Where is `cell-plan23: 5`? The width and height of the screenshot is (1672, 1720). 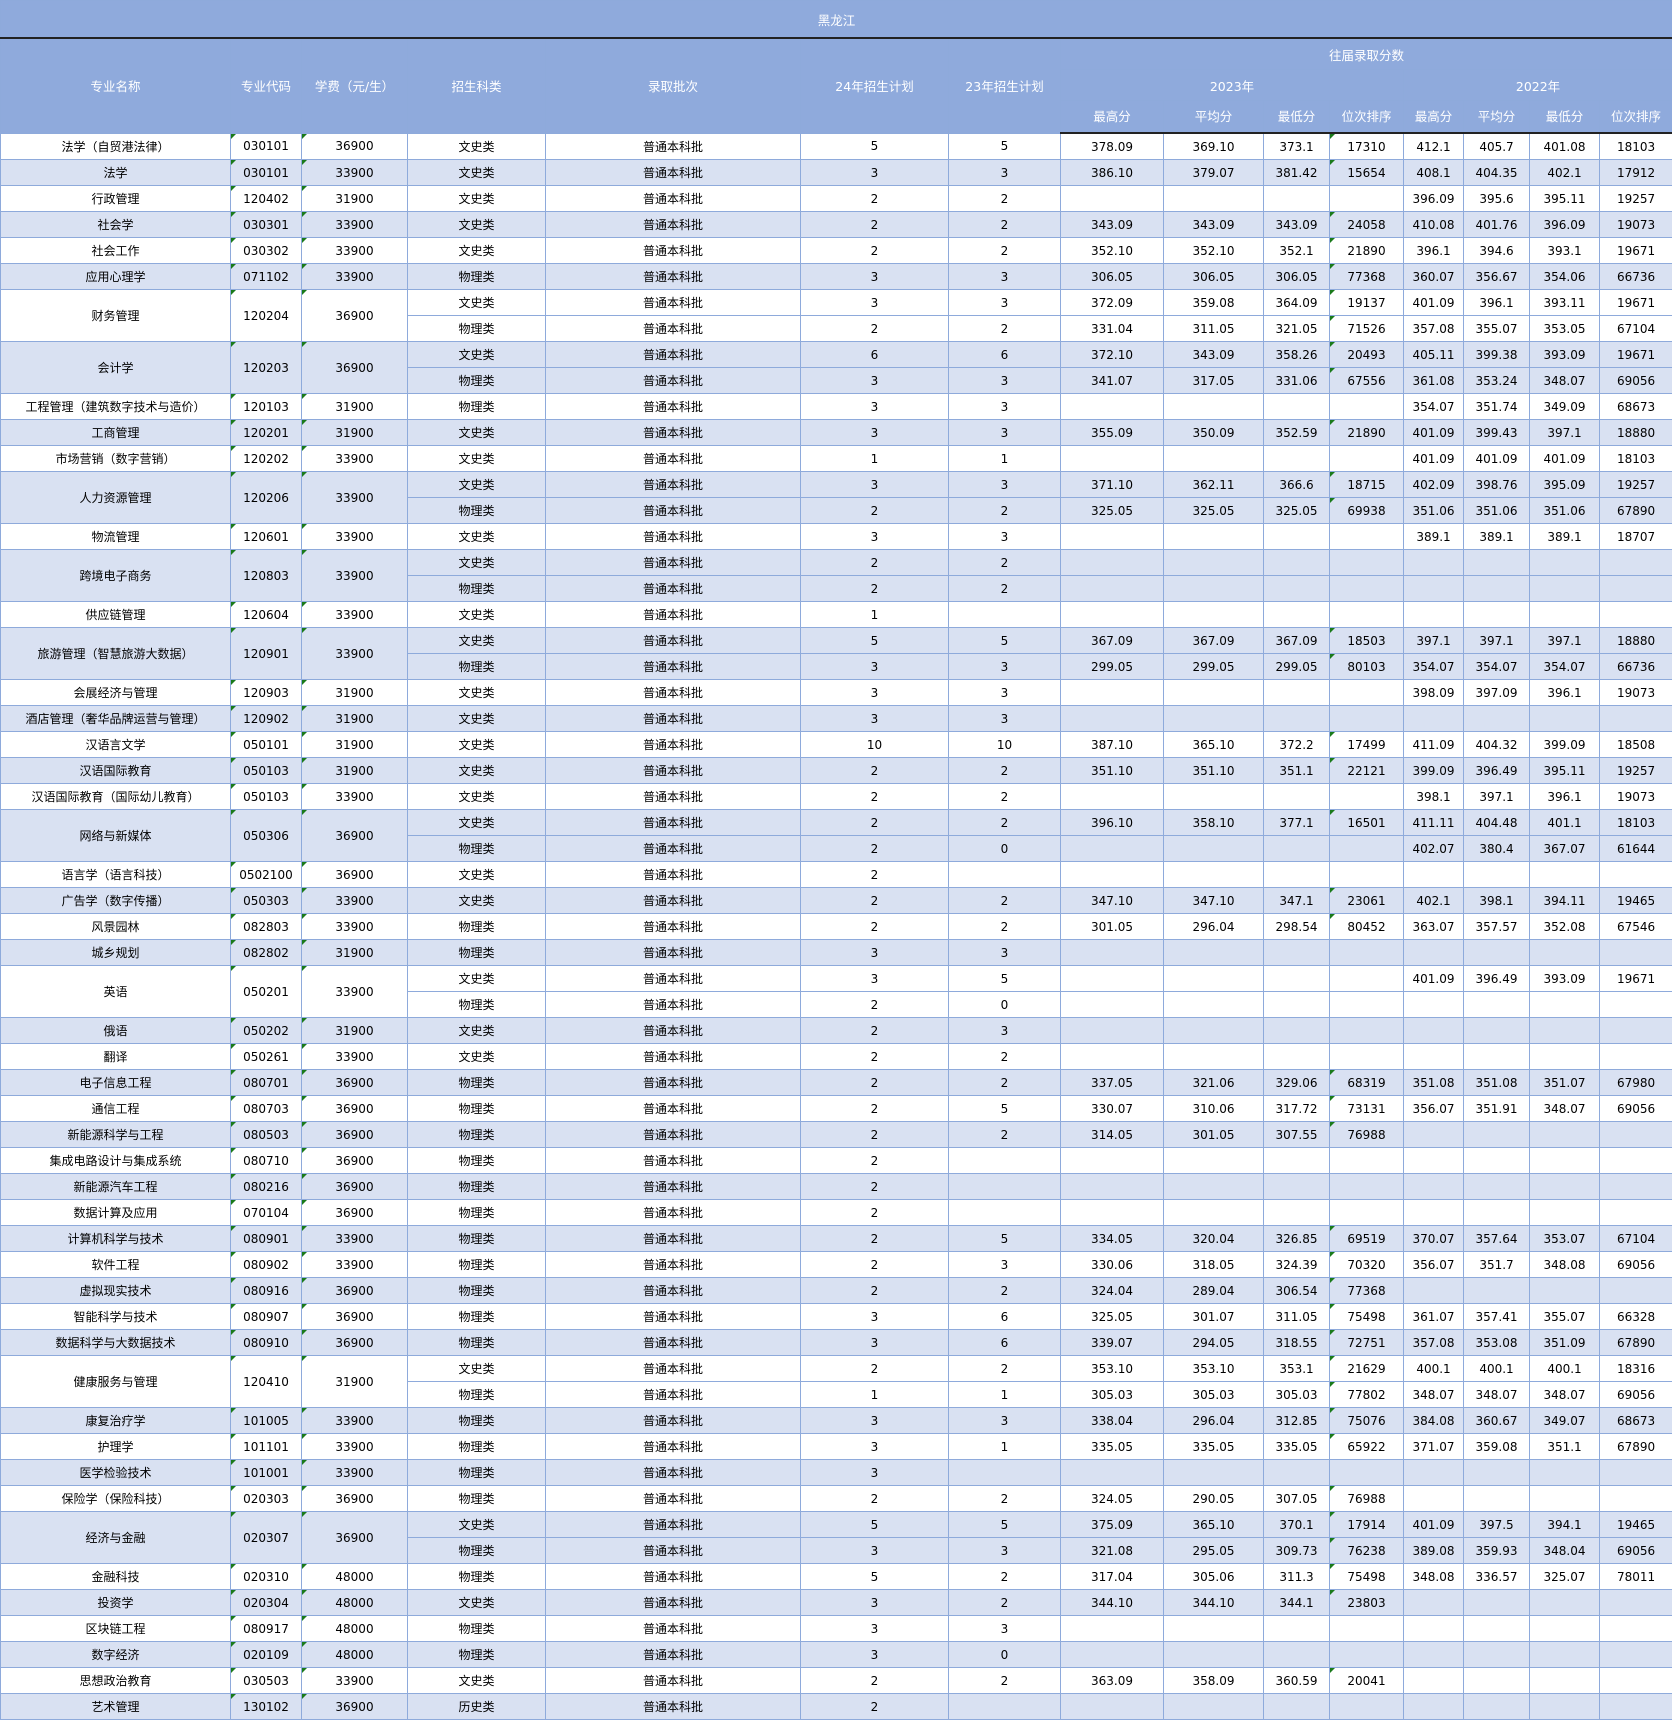 cell-plan23: 5 is located at coordinates (1005, 1525).